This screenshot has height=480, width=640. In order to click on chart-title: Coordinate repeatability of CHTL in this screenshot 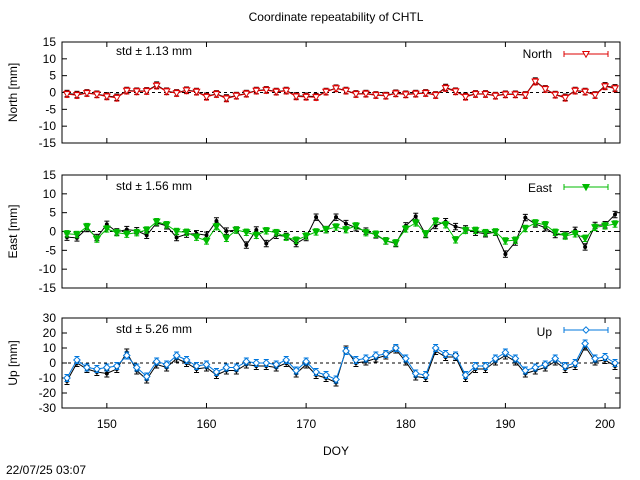, I will do `click(336, 17)`.